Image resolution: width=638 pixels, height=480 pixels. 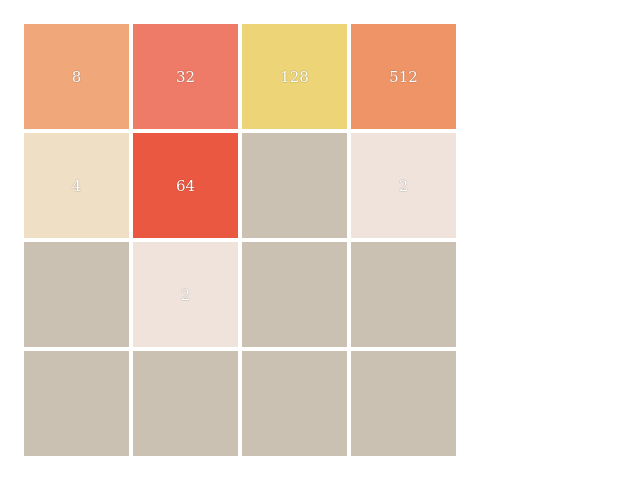 What do you see at coordinates (294, 76) in the screenshot?
I see `tile: 128` at bounding box center [294, 76].